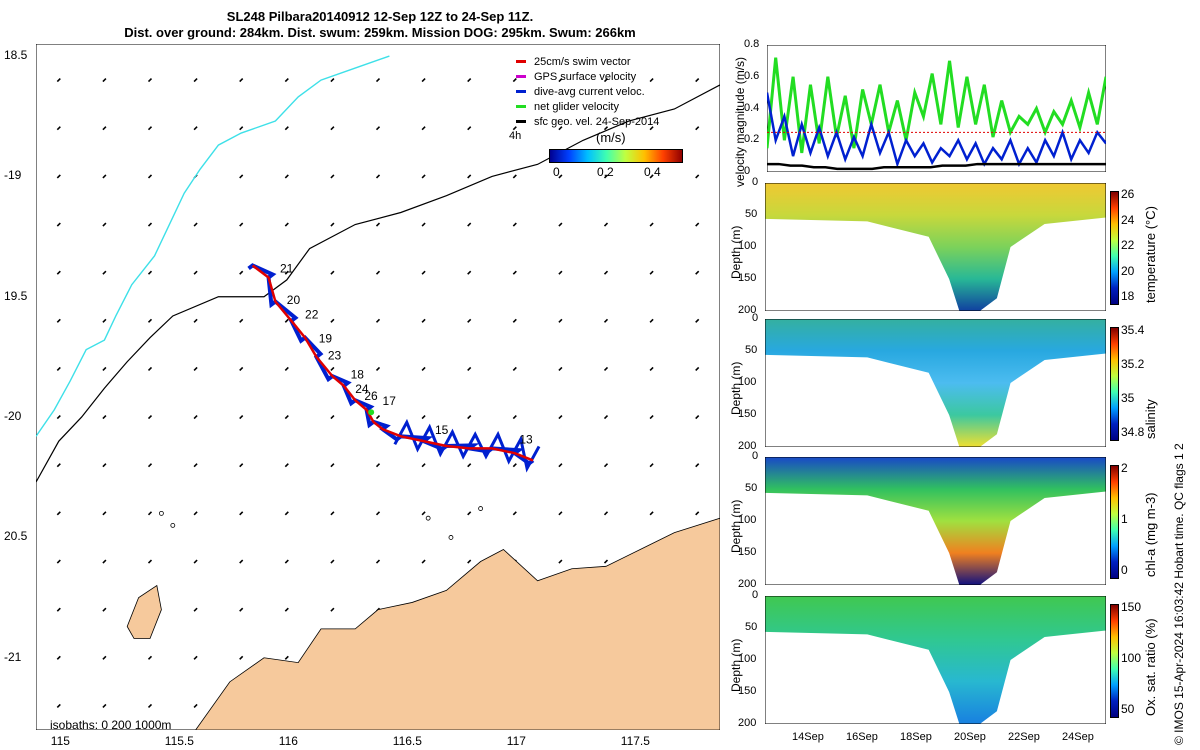 Image resolution: width=1200 pixels, height=750 pixels. What do you see at coordinates (16, 55) in the screenshot?
I see `map-y-tick: 18.5` at bounding box center [16, 55].